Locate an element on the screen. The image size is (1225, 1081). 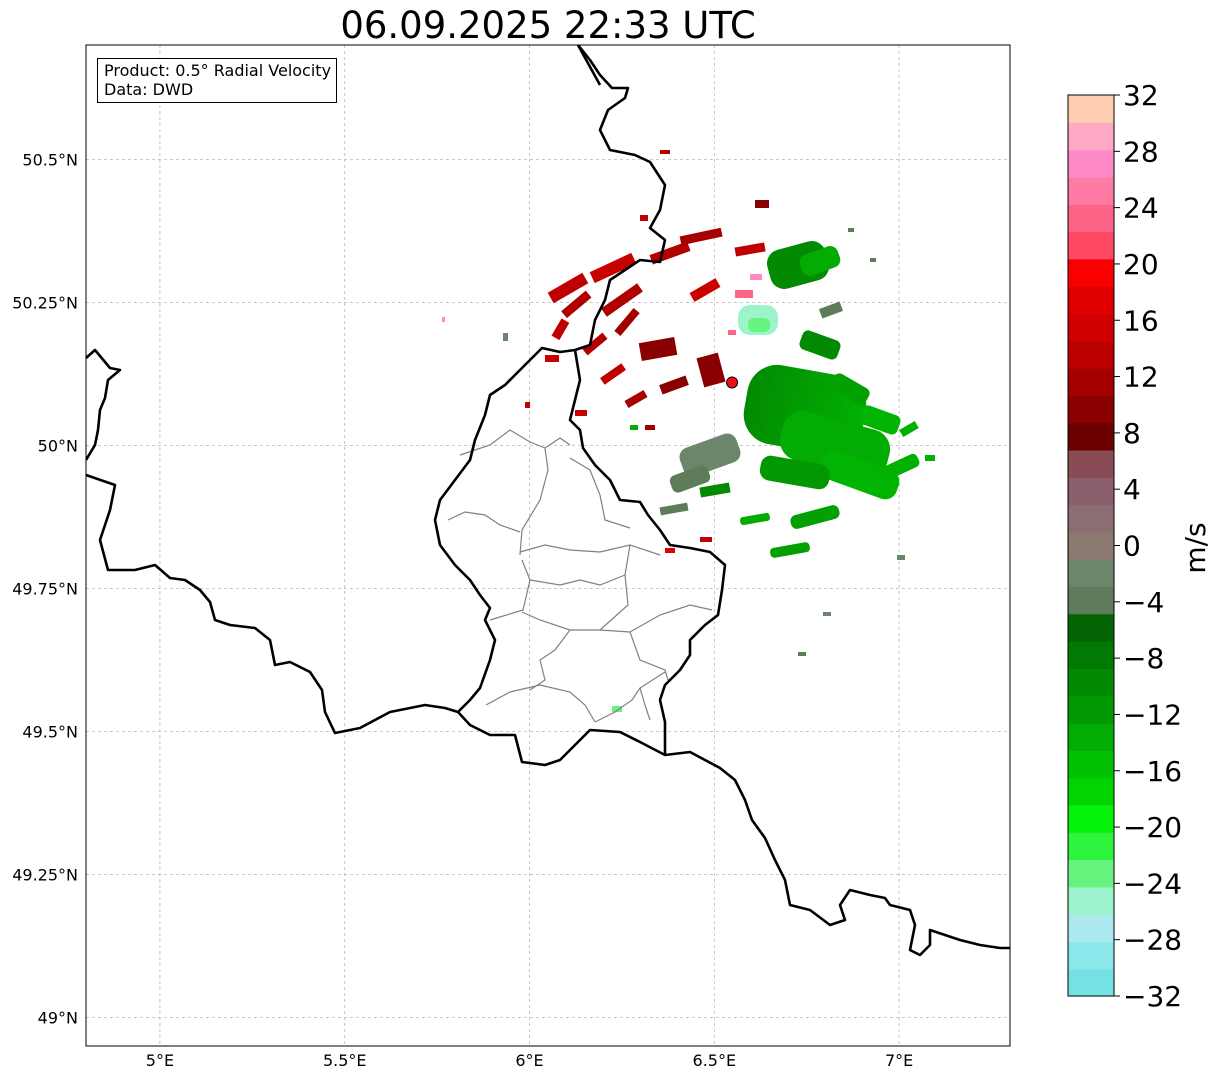
colorbar-tick-label: −16 is located at coordinates (1152, 771).